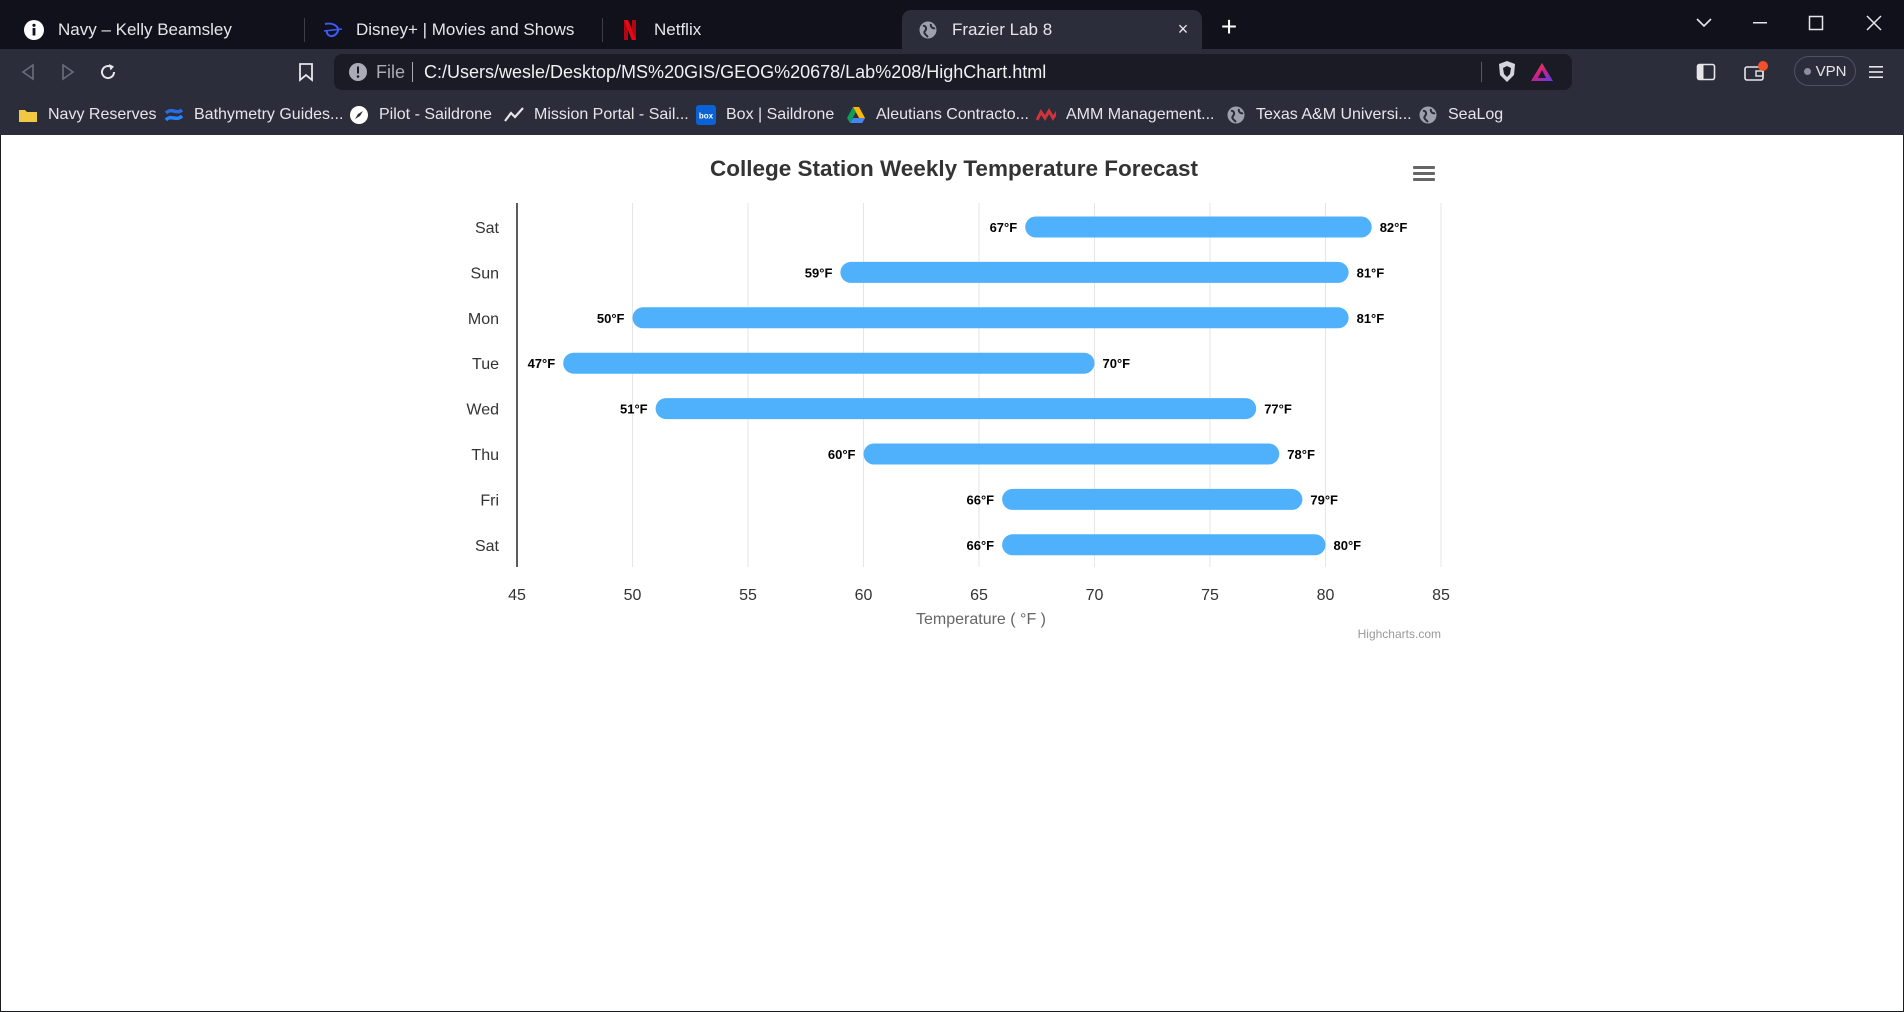 This screenshot has width=1904, height=1012. I want to click on maximize-icon, so click(1816, 23).